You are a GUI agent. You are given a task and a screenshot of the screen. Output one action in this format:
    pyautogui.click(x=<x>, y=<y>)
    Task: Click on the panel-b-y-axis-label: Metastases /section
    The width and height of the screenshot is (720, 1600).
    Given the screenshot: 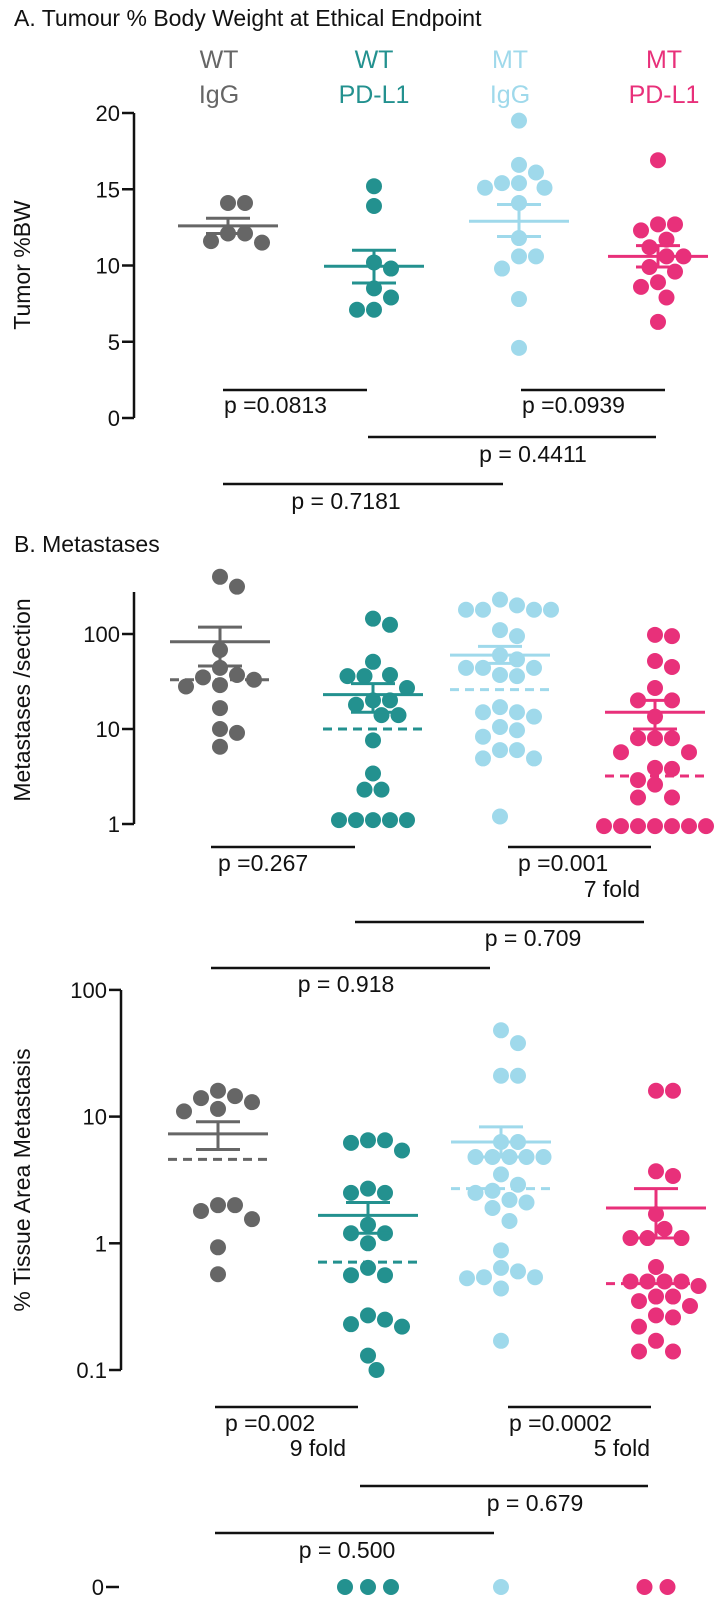 What is the action you would take?
    pyautogui.click(x=22, y=699)
    